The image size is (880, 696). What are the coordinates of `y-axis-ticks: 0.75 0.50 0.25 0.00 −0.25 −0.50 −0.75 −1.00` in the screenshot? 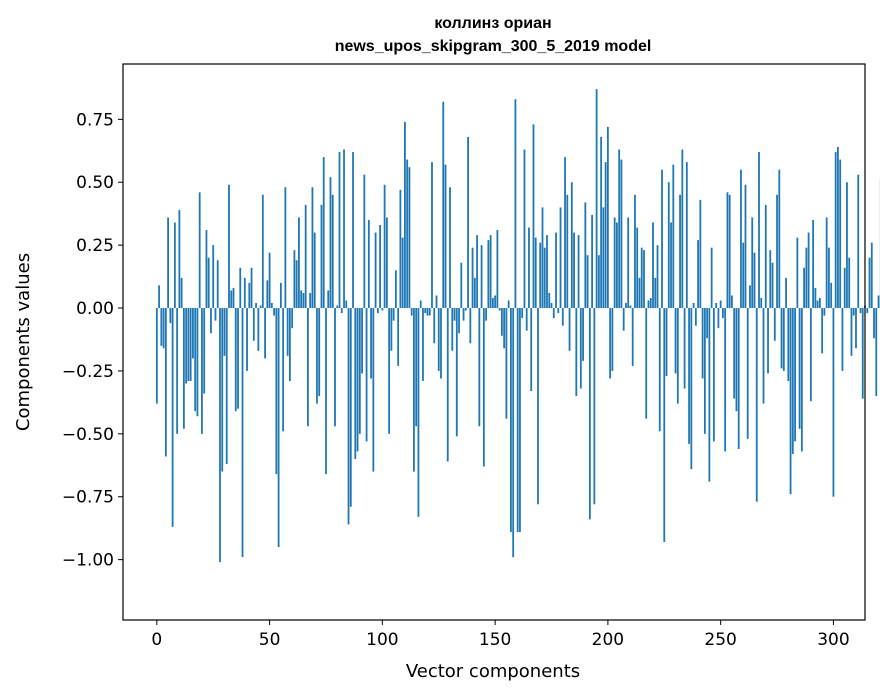 It's located at (92, 340).